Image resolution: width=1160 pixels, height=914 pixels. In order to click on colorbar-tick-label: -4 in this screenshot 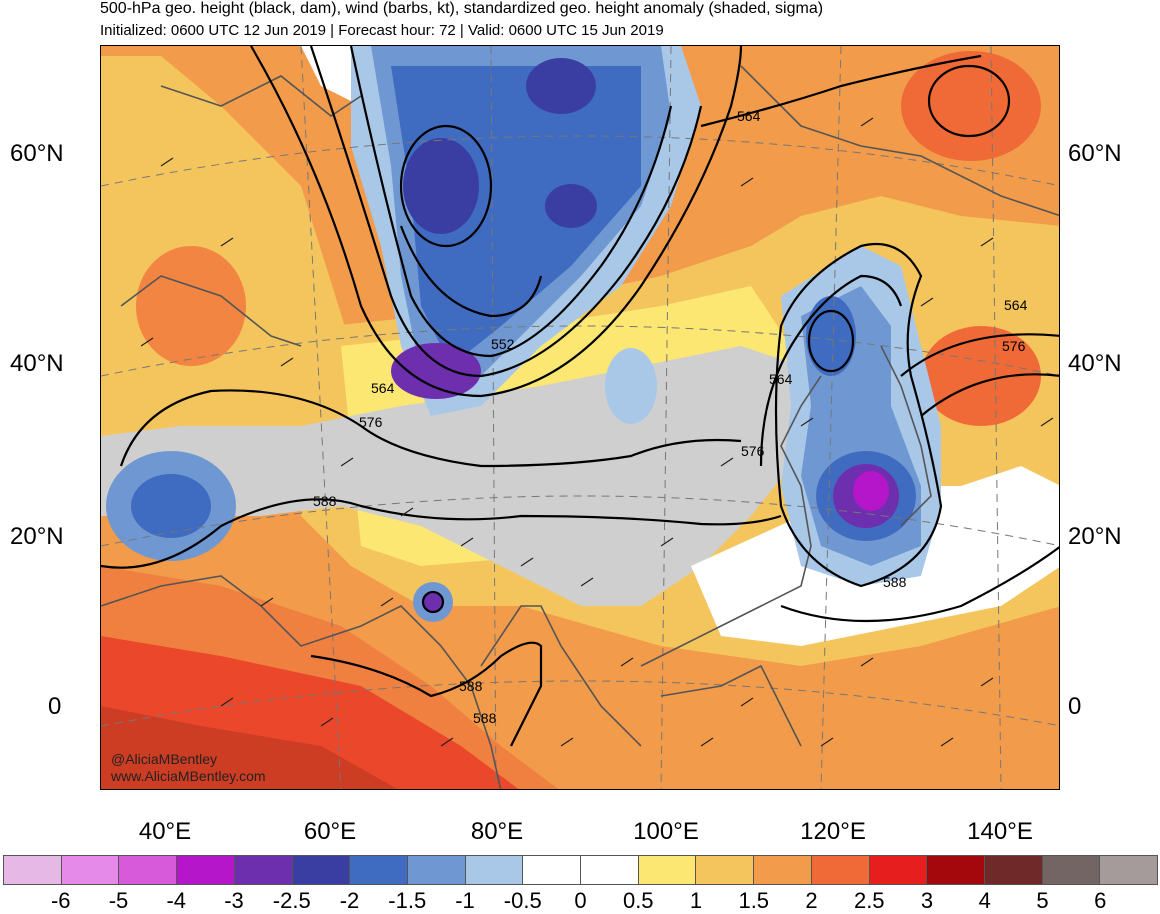, I will do `click(176, 900)`.